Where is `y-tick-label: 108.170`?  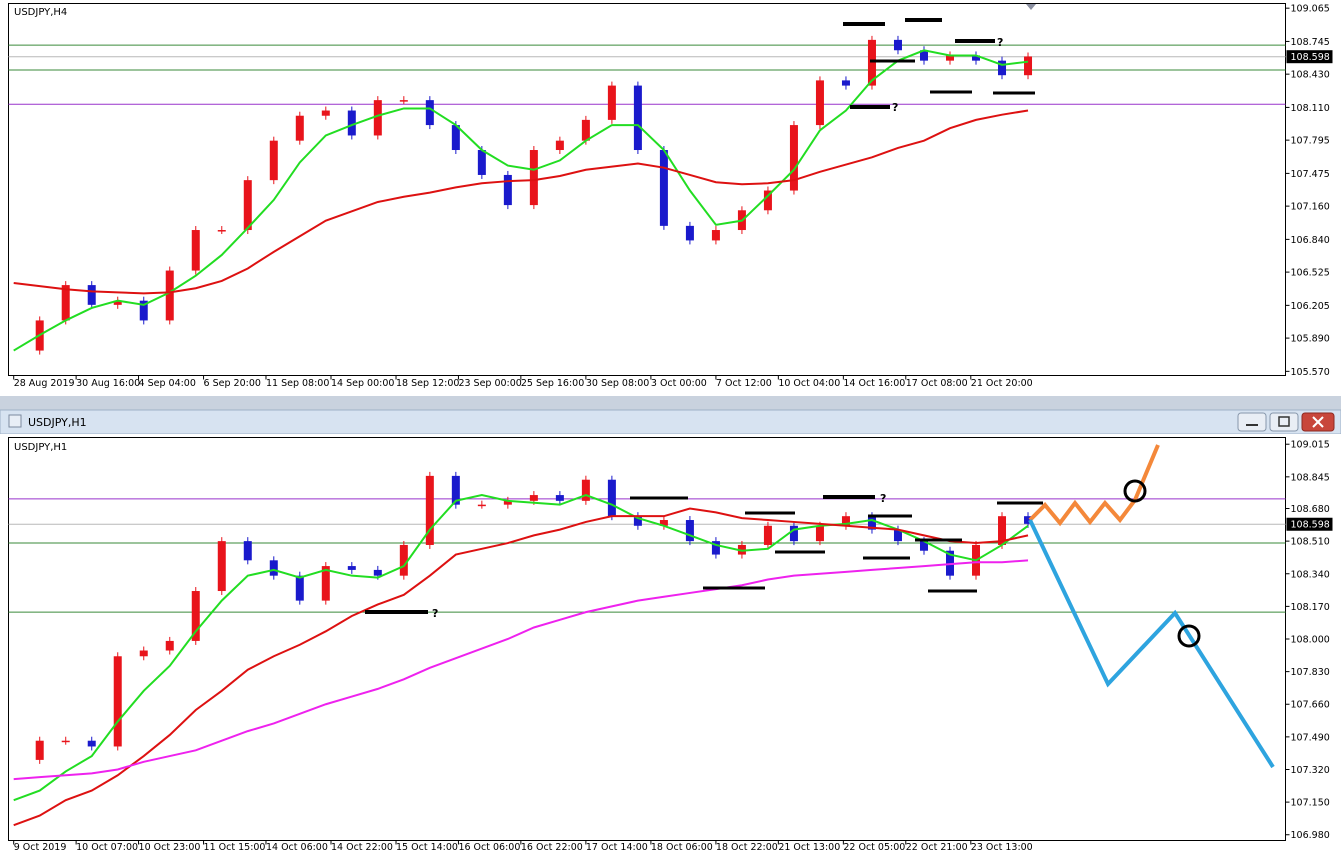
y-tick-label: 108.170 is located at coordinates (1310, 607).